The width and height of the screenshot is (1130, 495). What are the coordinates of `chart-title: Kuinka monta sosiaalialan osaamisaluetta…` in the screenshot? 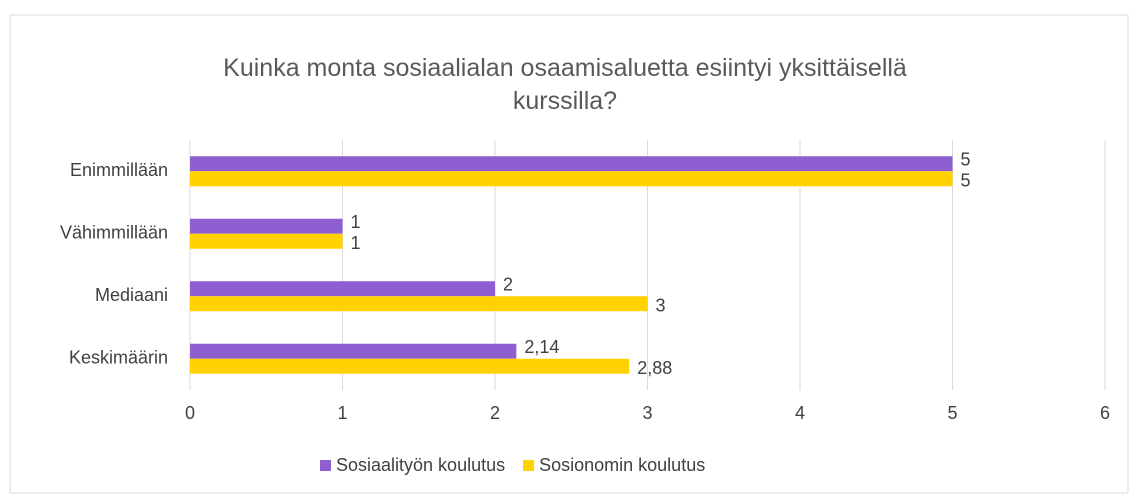 It's located at (565, 84).